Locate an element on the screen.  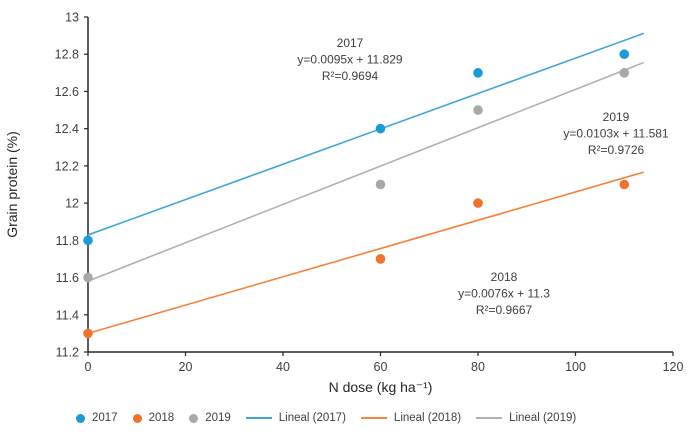
legend-item-lineal-2018: Lineal (2018) is located at coordinates (411, 418).